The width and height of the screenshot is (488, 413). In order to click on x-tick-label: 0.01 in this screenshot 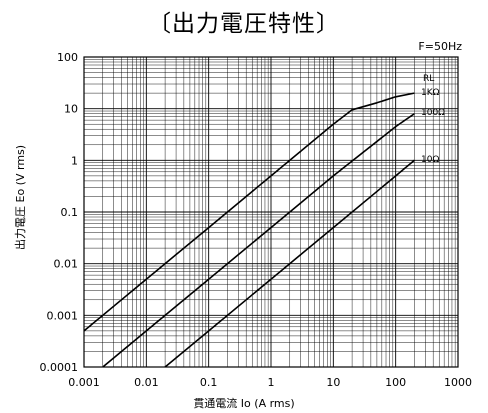, I will do `click(146, 382)`.